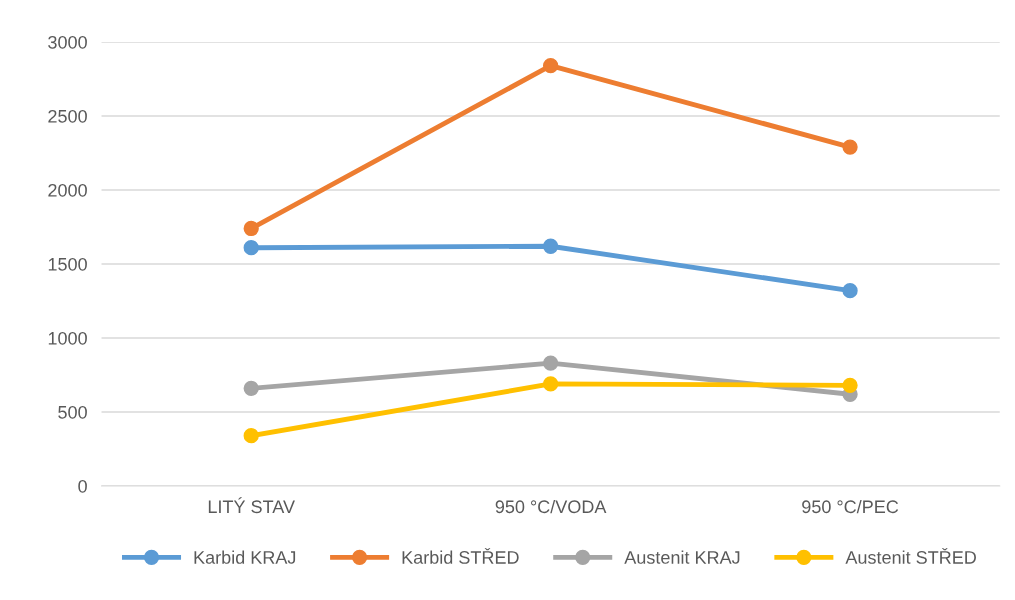  Describe the element at coordinates (67, 116) in the screenshot. I see `y-tick-label: 2500` at that location.